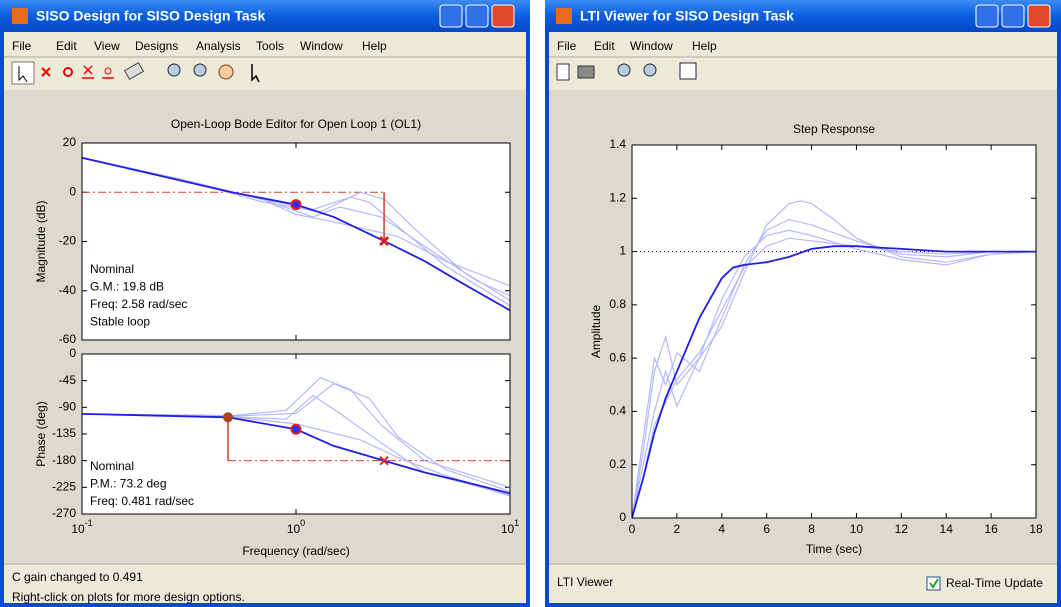  What do you see at coordinates (70, 142) in the screenshot?
I see `y-tick-label: 20` at bounding box center [70, 142].